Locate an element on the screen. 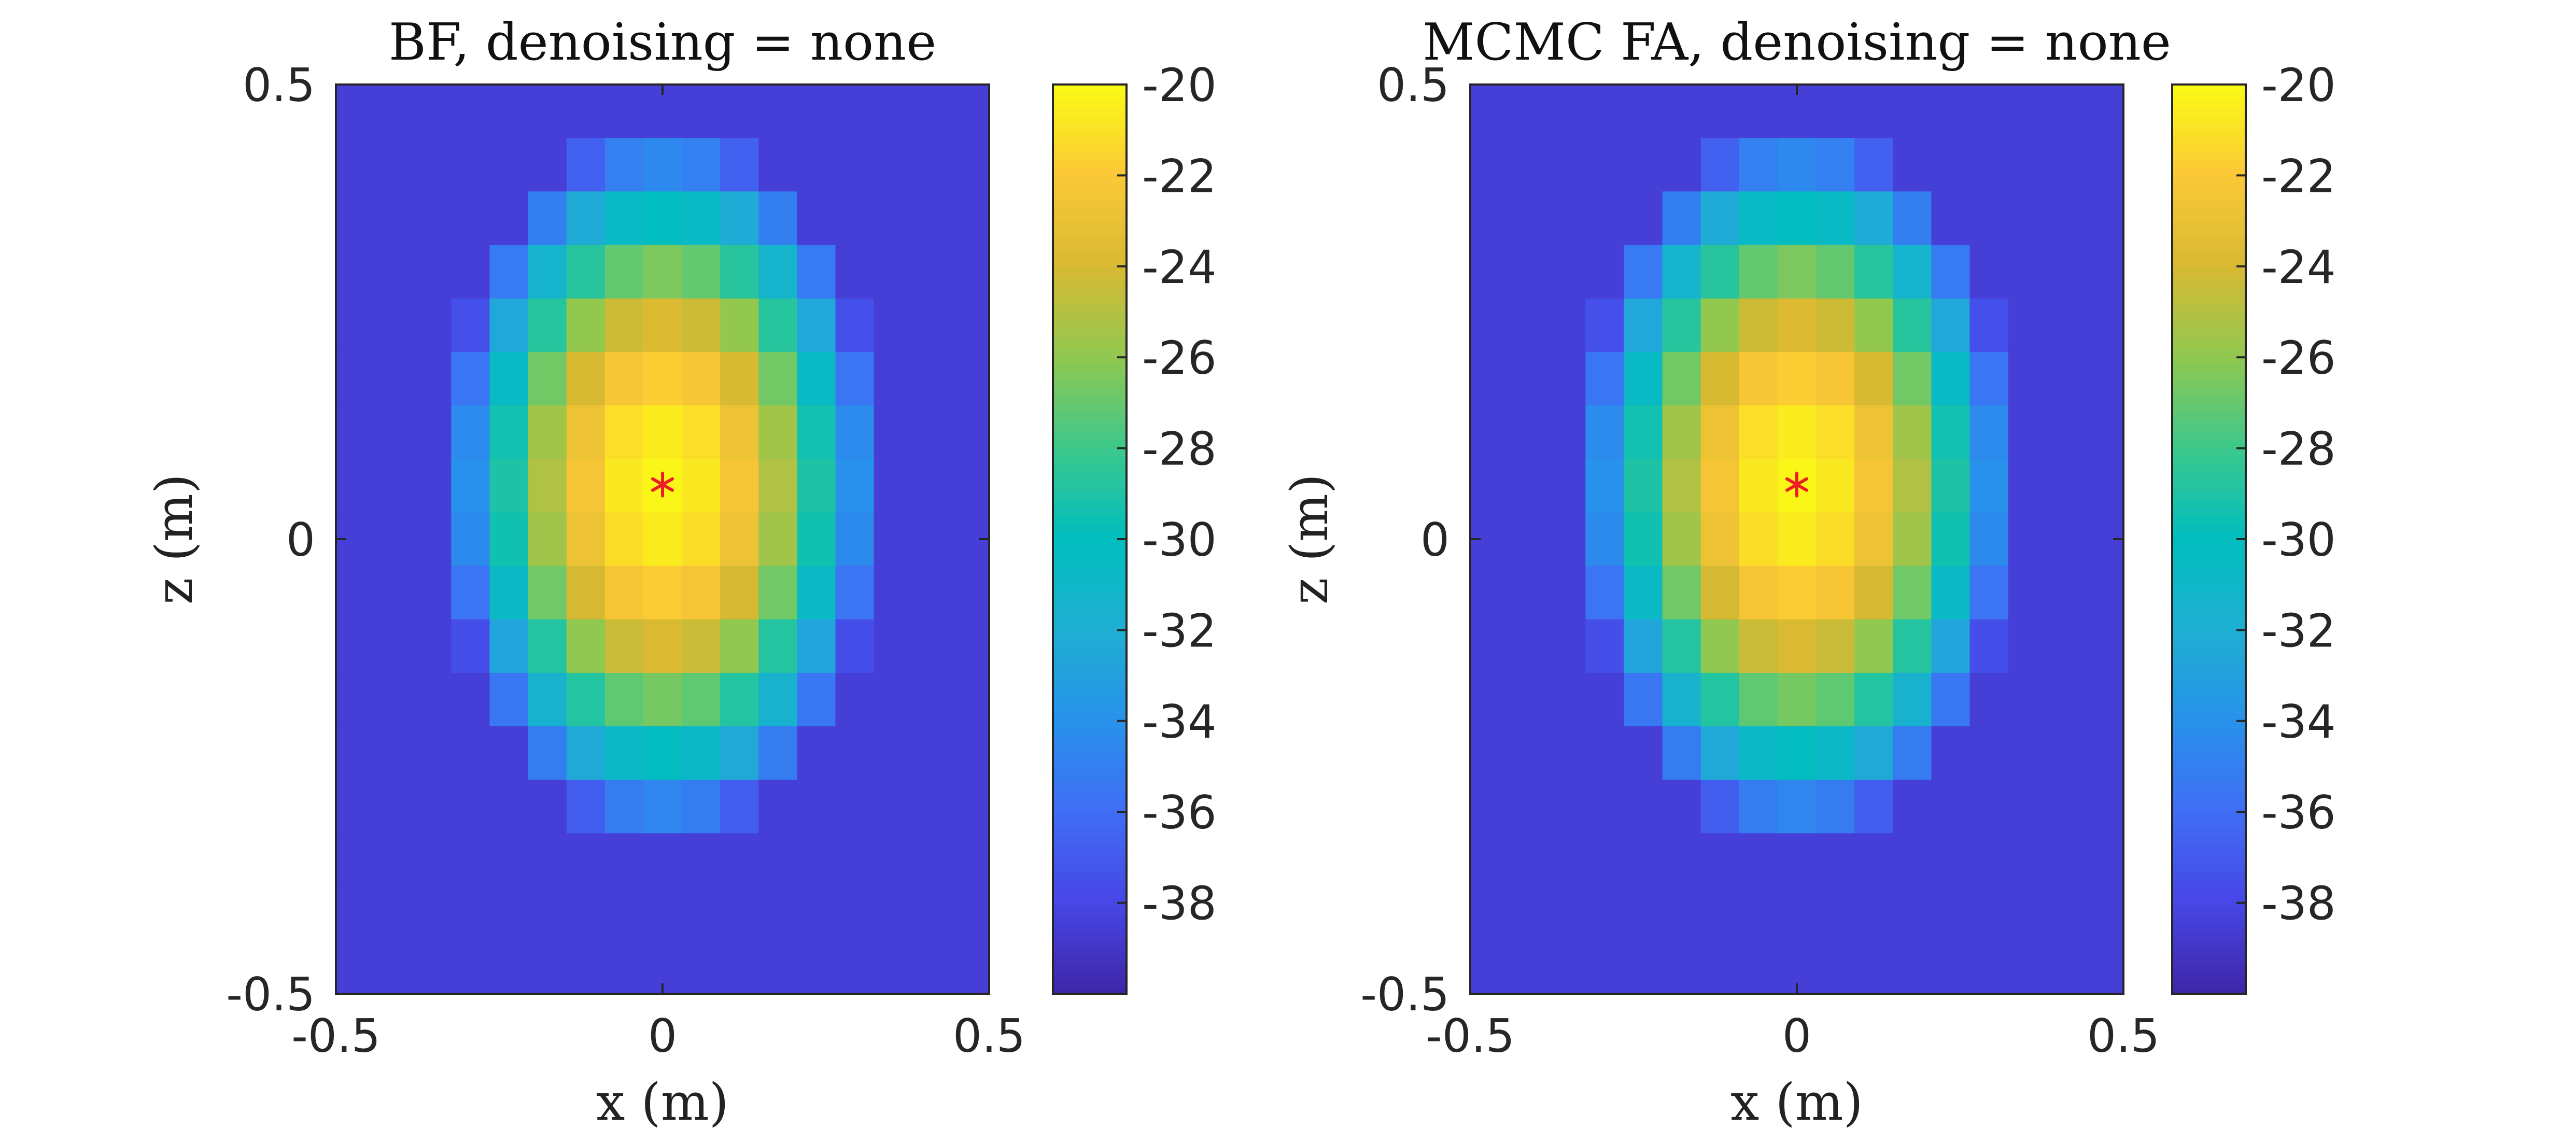  x-tick-label: 0 is located at coordinates (662, 1036).